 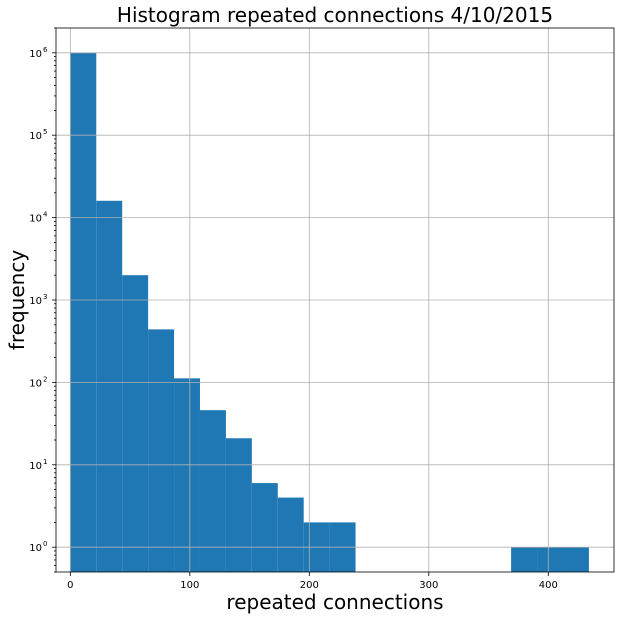 I want to click on chart-title: Histogram repeated connections 4/10/2015, so click(x=335, y=15).